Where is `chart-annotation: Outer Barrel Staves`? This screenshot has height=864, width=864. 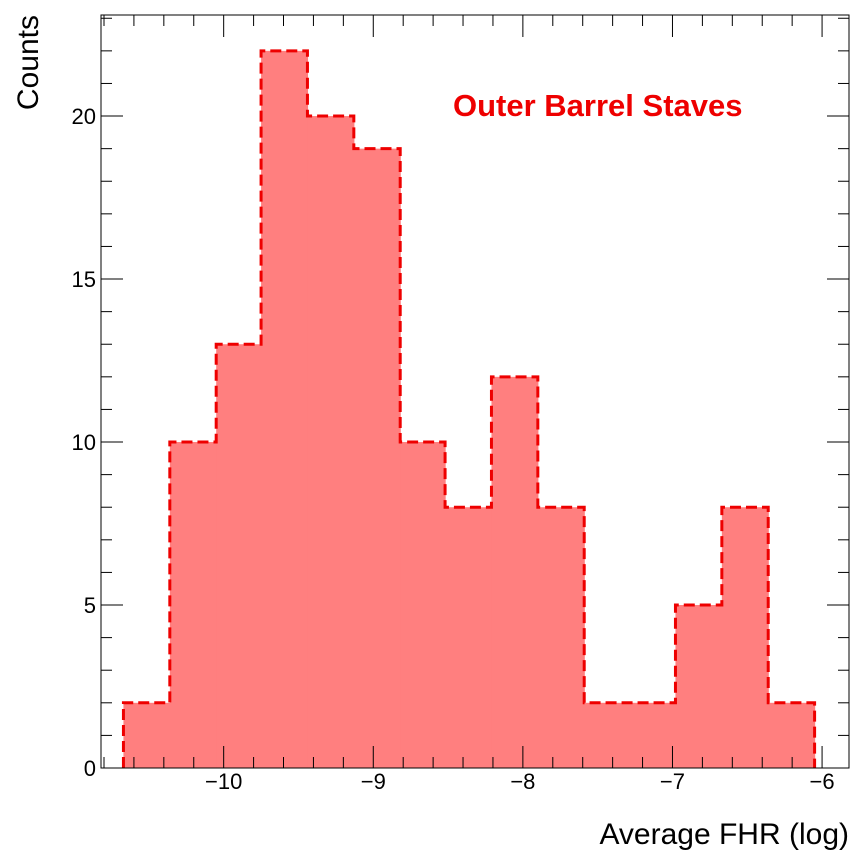
chart-annotation: Outer Barrel Staves is located at coordinates (597, 105).